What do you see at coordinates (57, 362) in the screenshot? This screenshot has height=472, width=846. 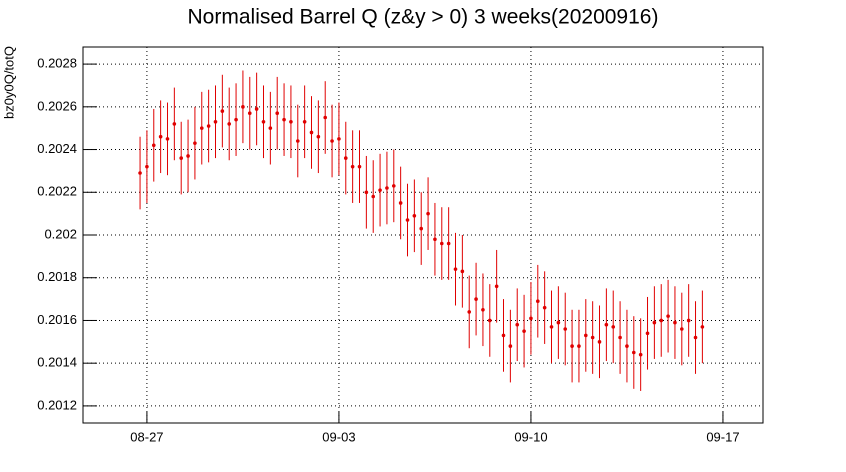 I see `y-tick-label: 0.2014` at bounding box center [57, 362].